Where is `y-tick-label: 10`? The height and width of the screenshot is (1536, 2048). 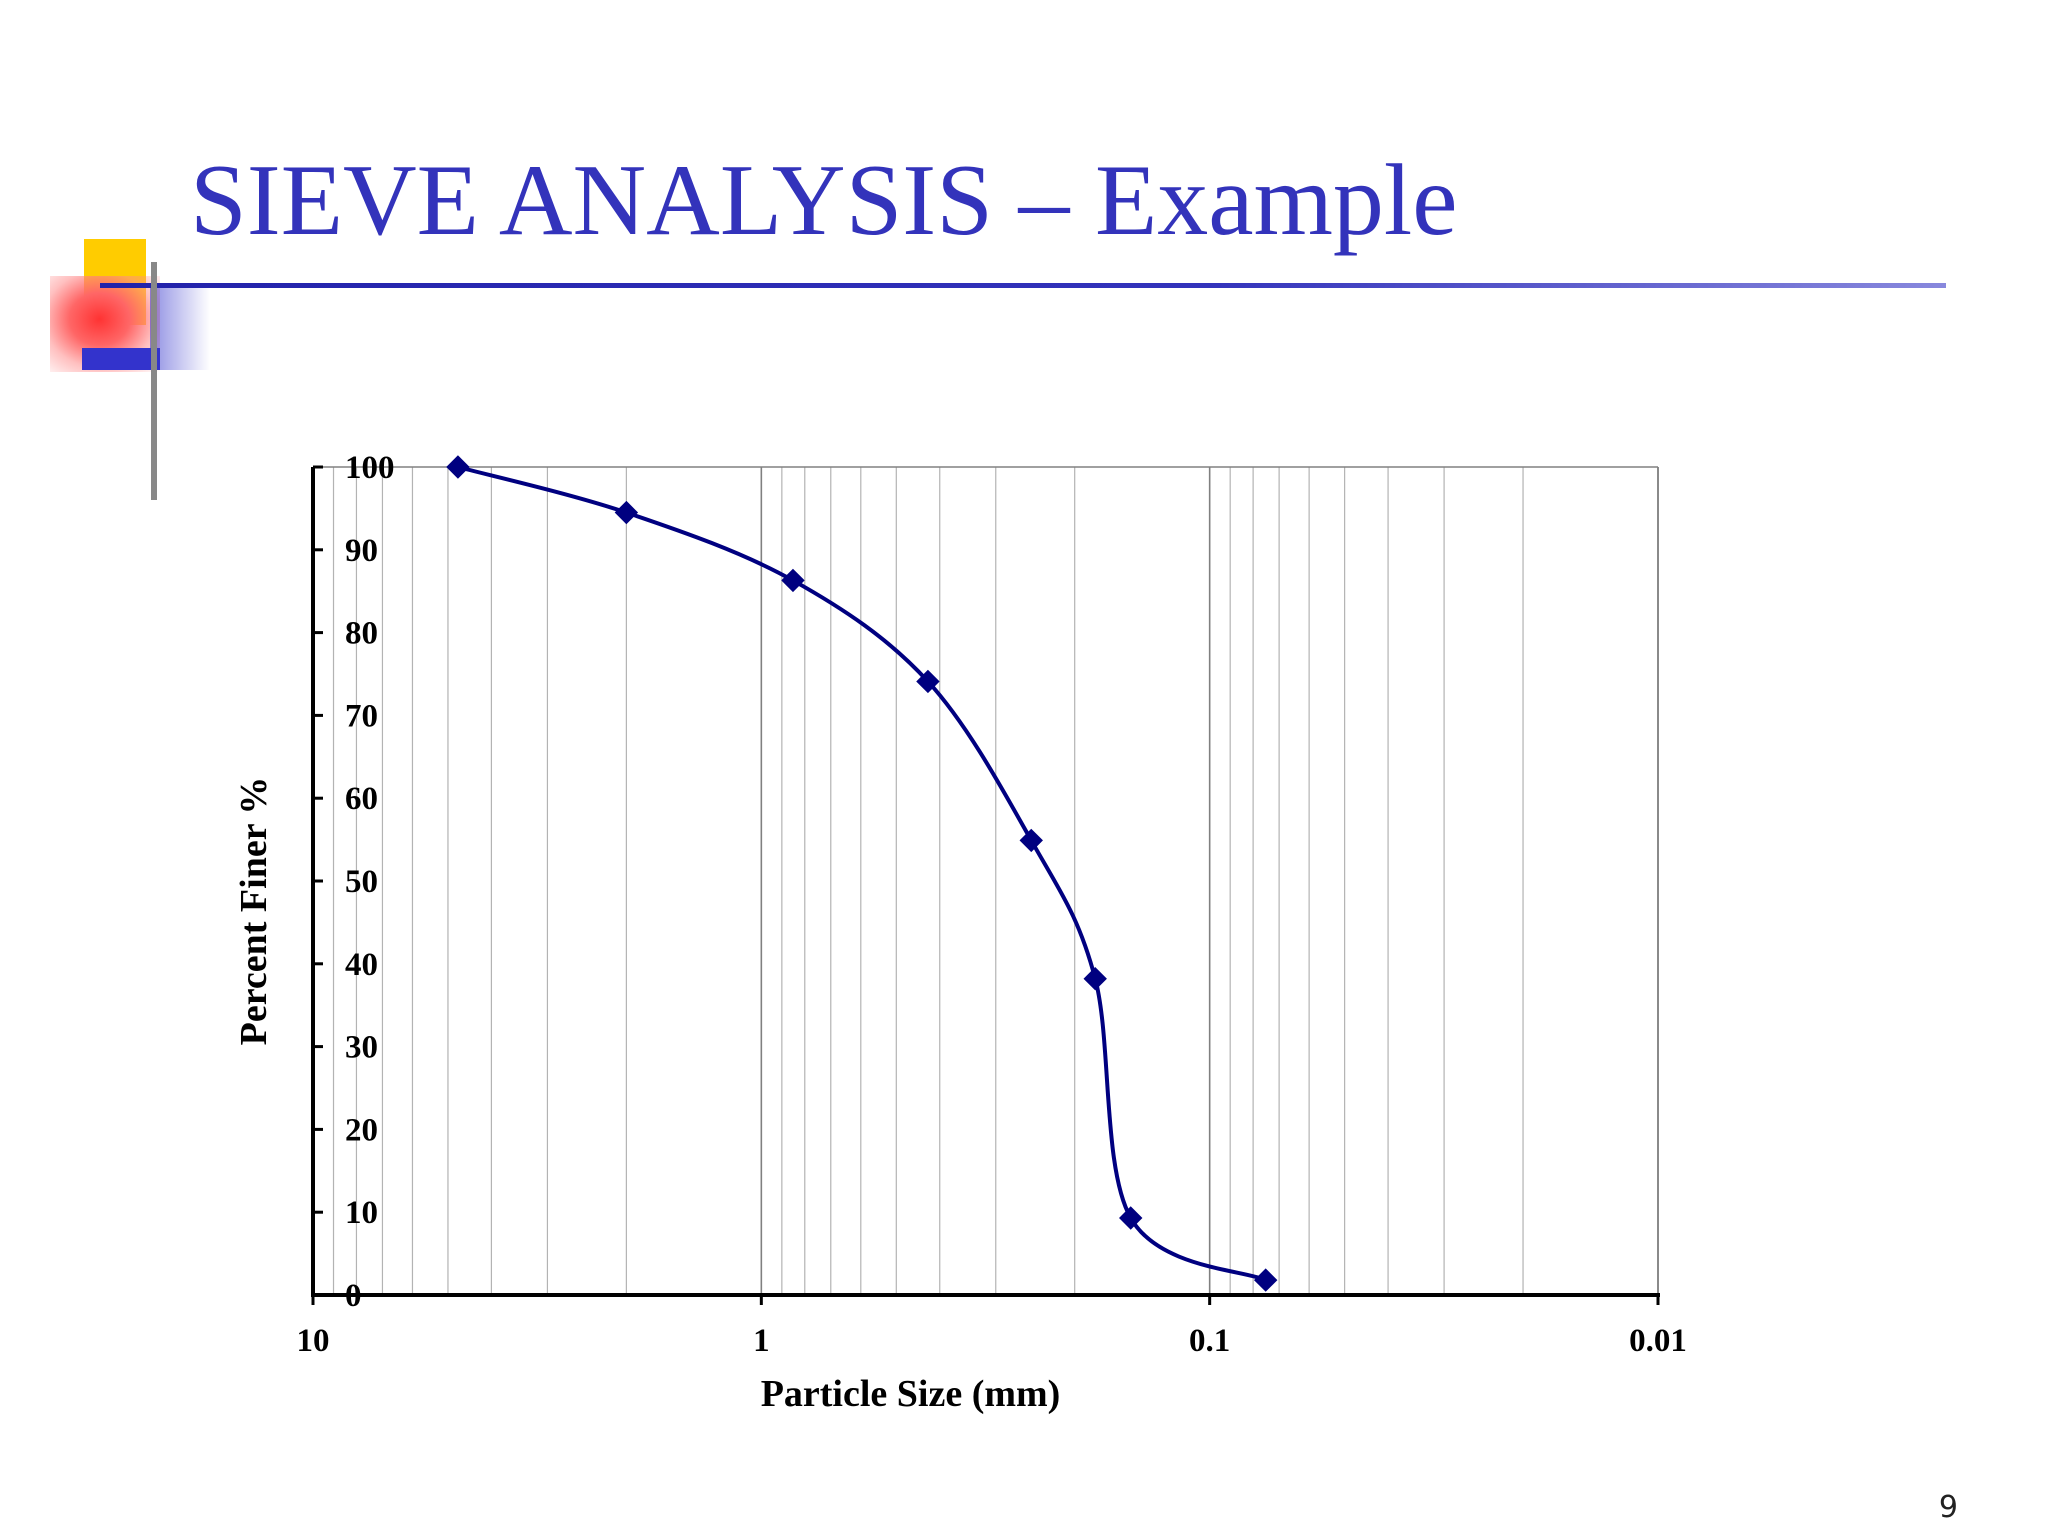
y-tick-label: 10 is located at coordinates (361, 1213).